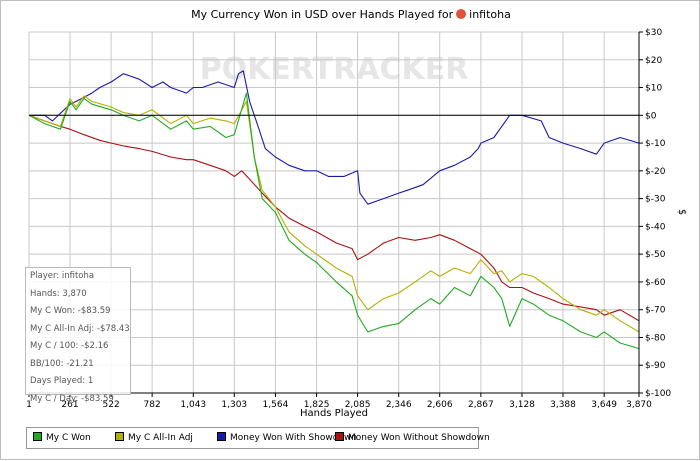 The height and width of the screenshot is (461, 700). I want to click on legend-item-all-in-adj: My C All-In Adj, so click(154, 438).